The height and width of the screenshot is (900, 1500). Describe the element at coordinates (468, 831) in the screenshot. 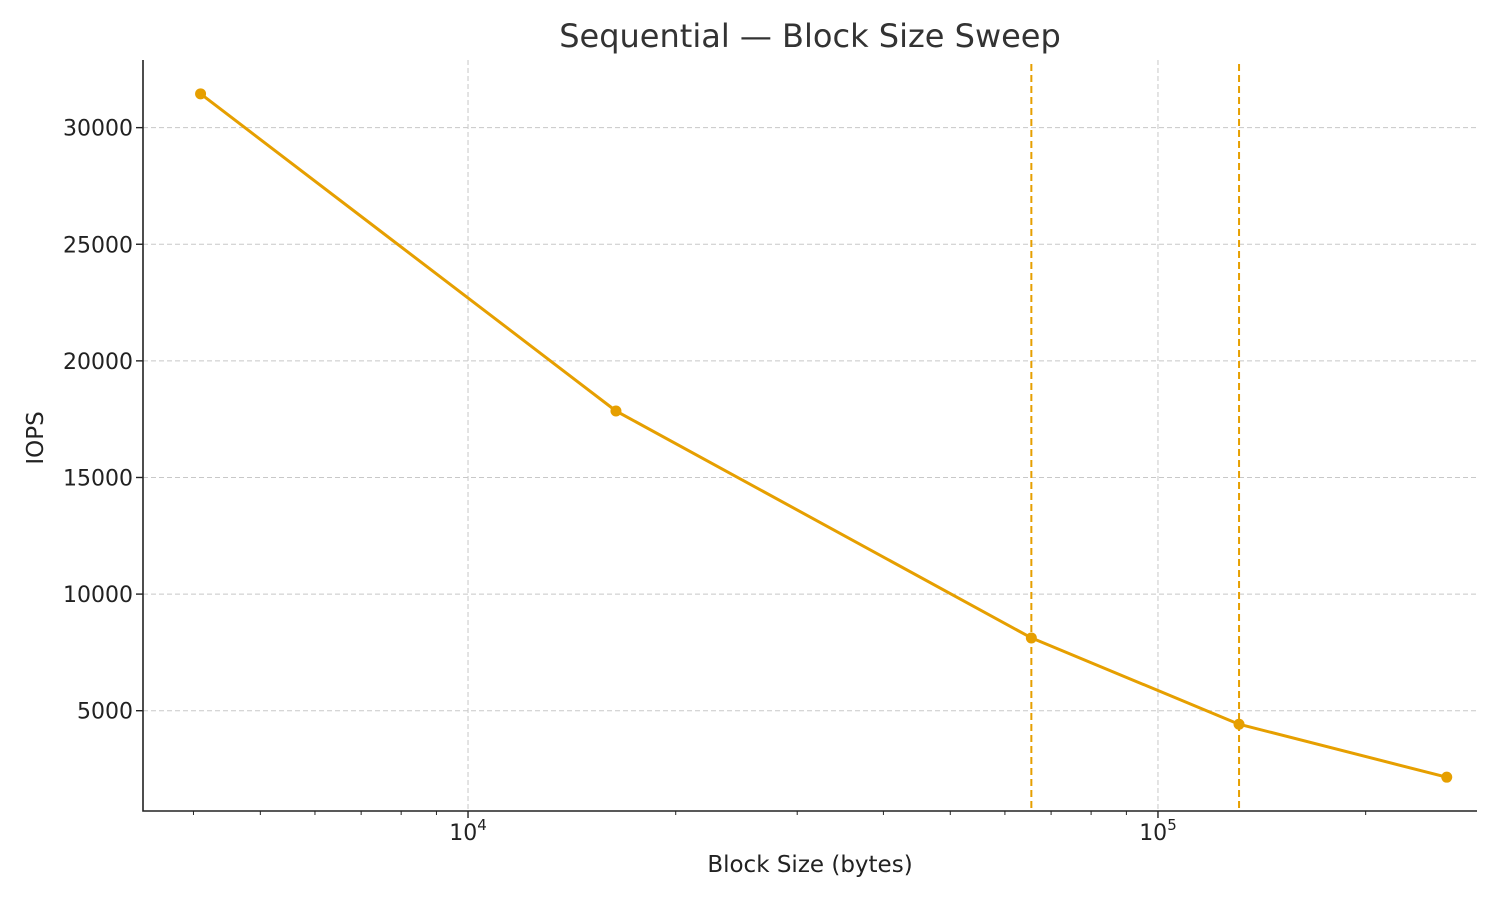

I see `x-tick-label: 10⁴` at that location.